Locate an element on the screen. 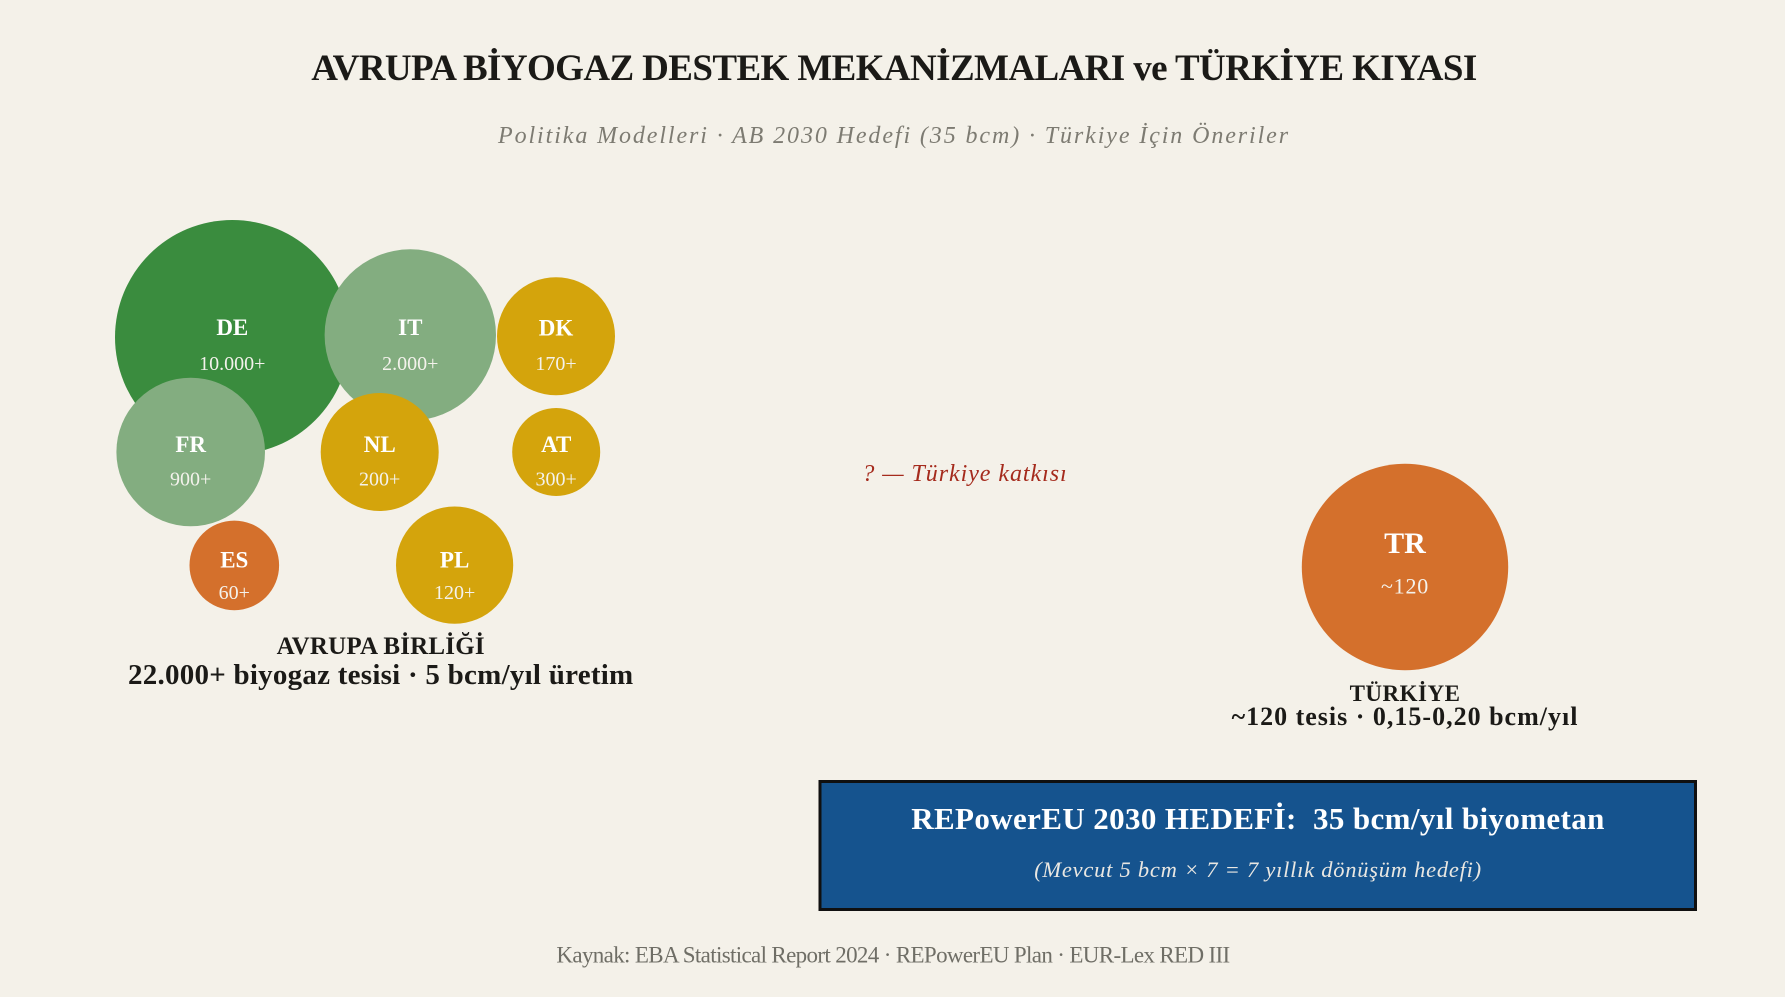  svg-text: IT is located at coordinates (410, 327).